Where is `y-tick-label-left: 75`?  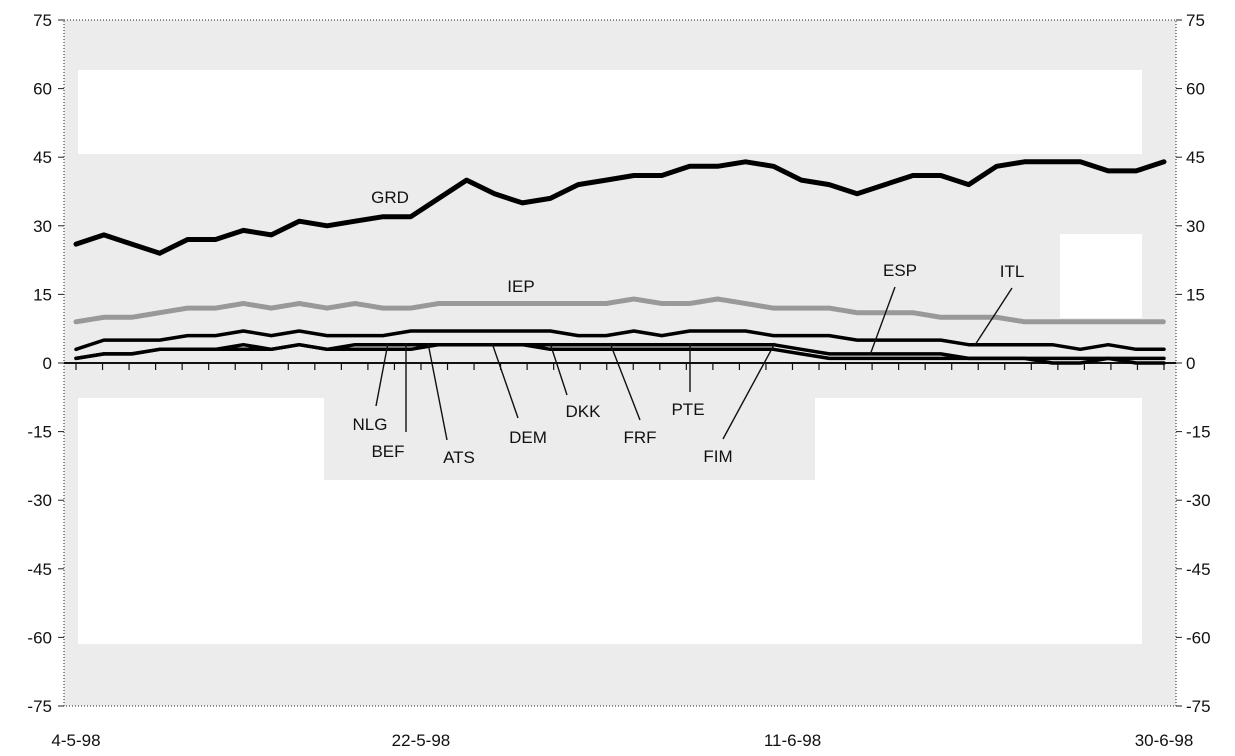
y-tick-label-left: 75 is located at coordinates (42, 20).